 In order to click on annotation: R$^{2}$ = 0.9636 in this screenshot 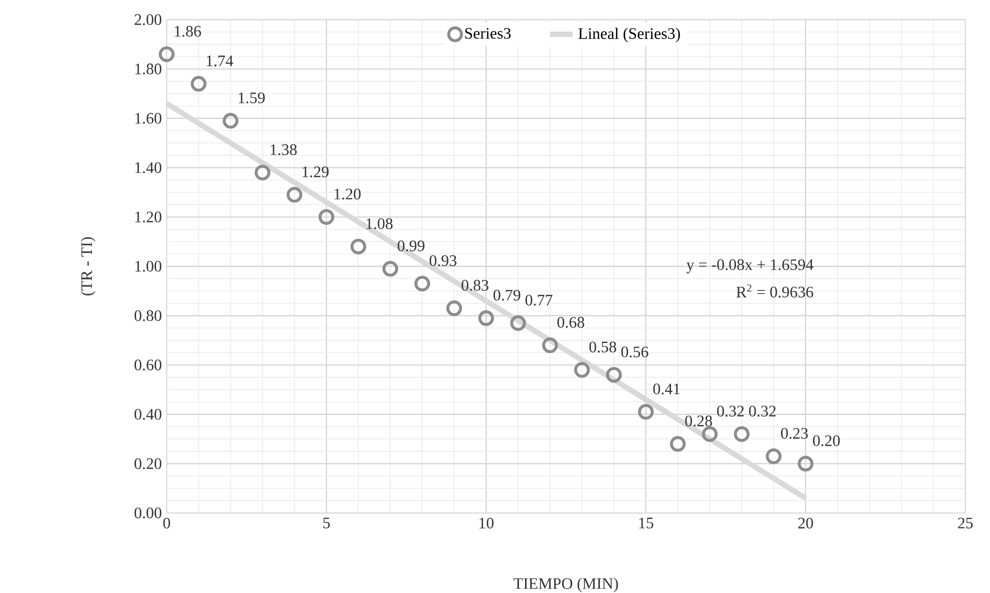, I will do `click(775, 291)`.